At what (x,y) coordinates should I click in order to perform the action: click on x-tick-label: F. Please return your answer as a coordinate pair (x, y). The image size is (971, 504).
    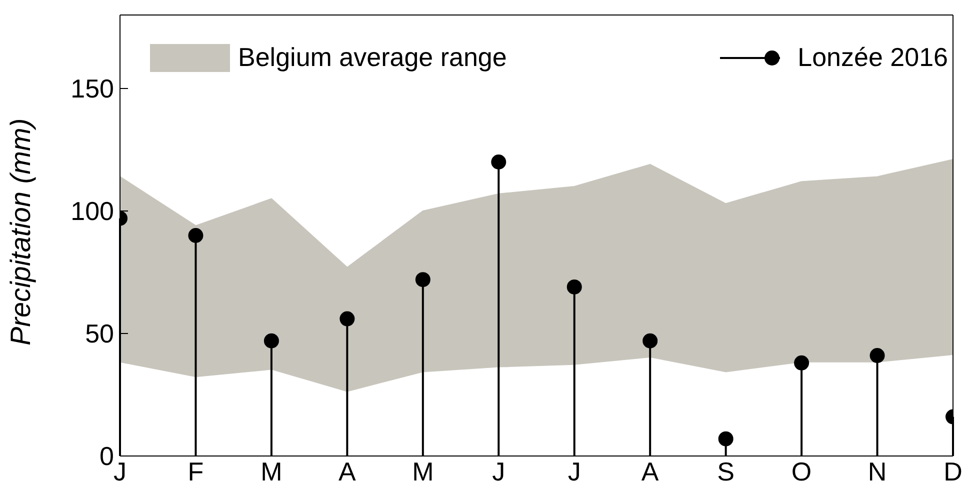
    Looking at the image, I should click on (196, 471).